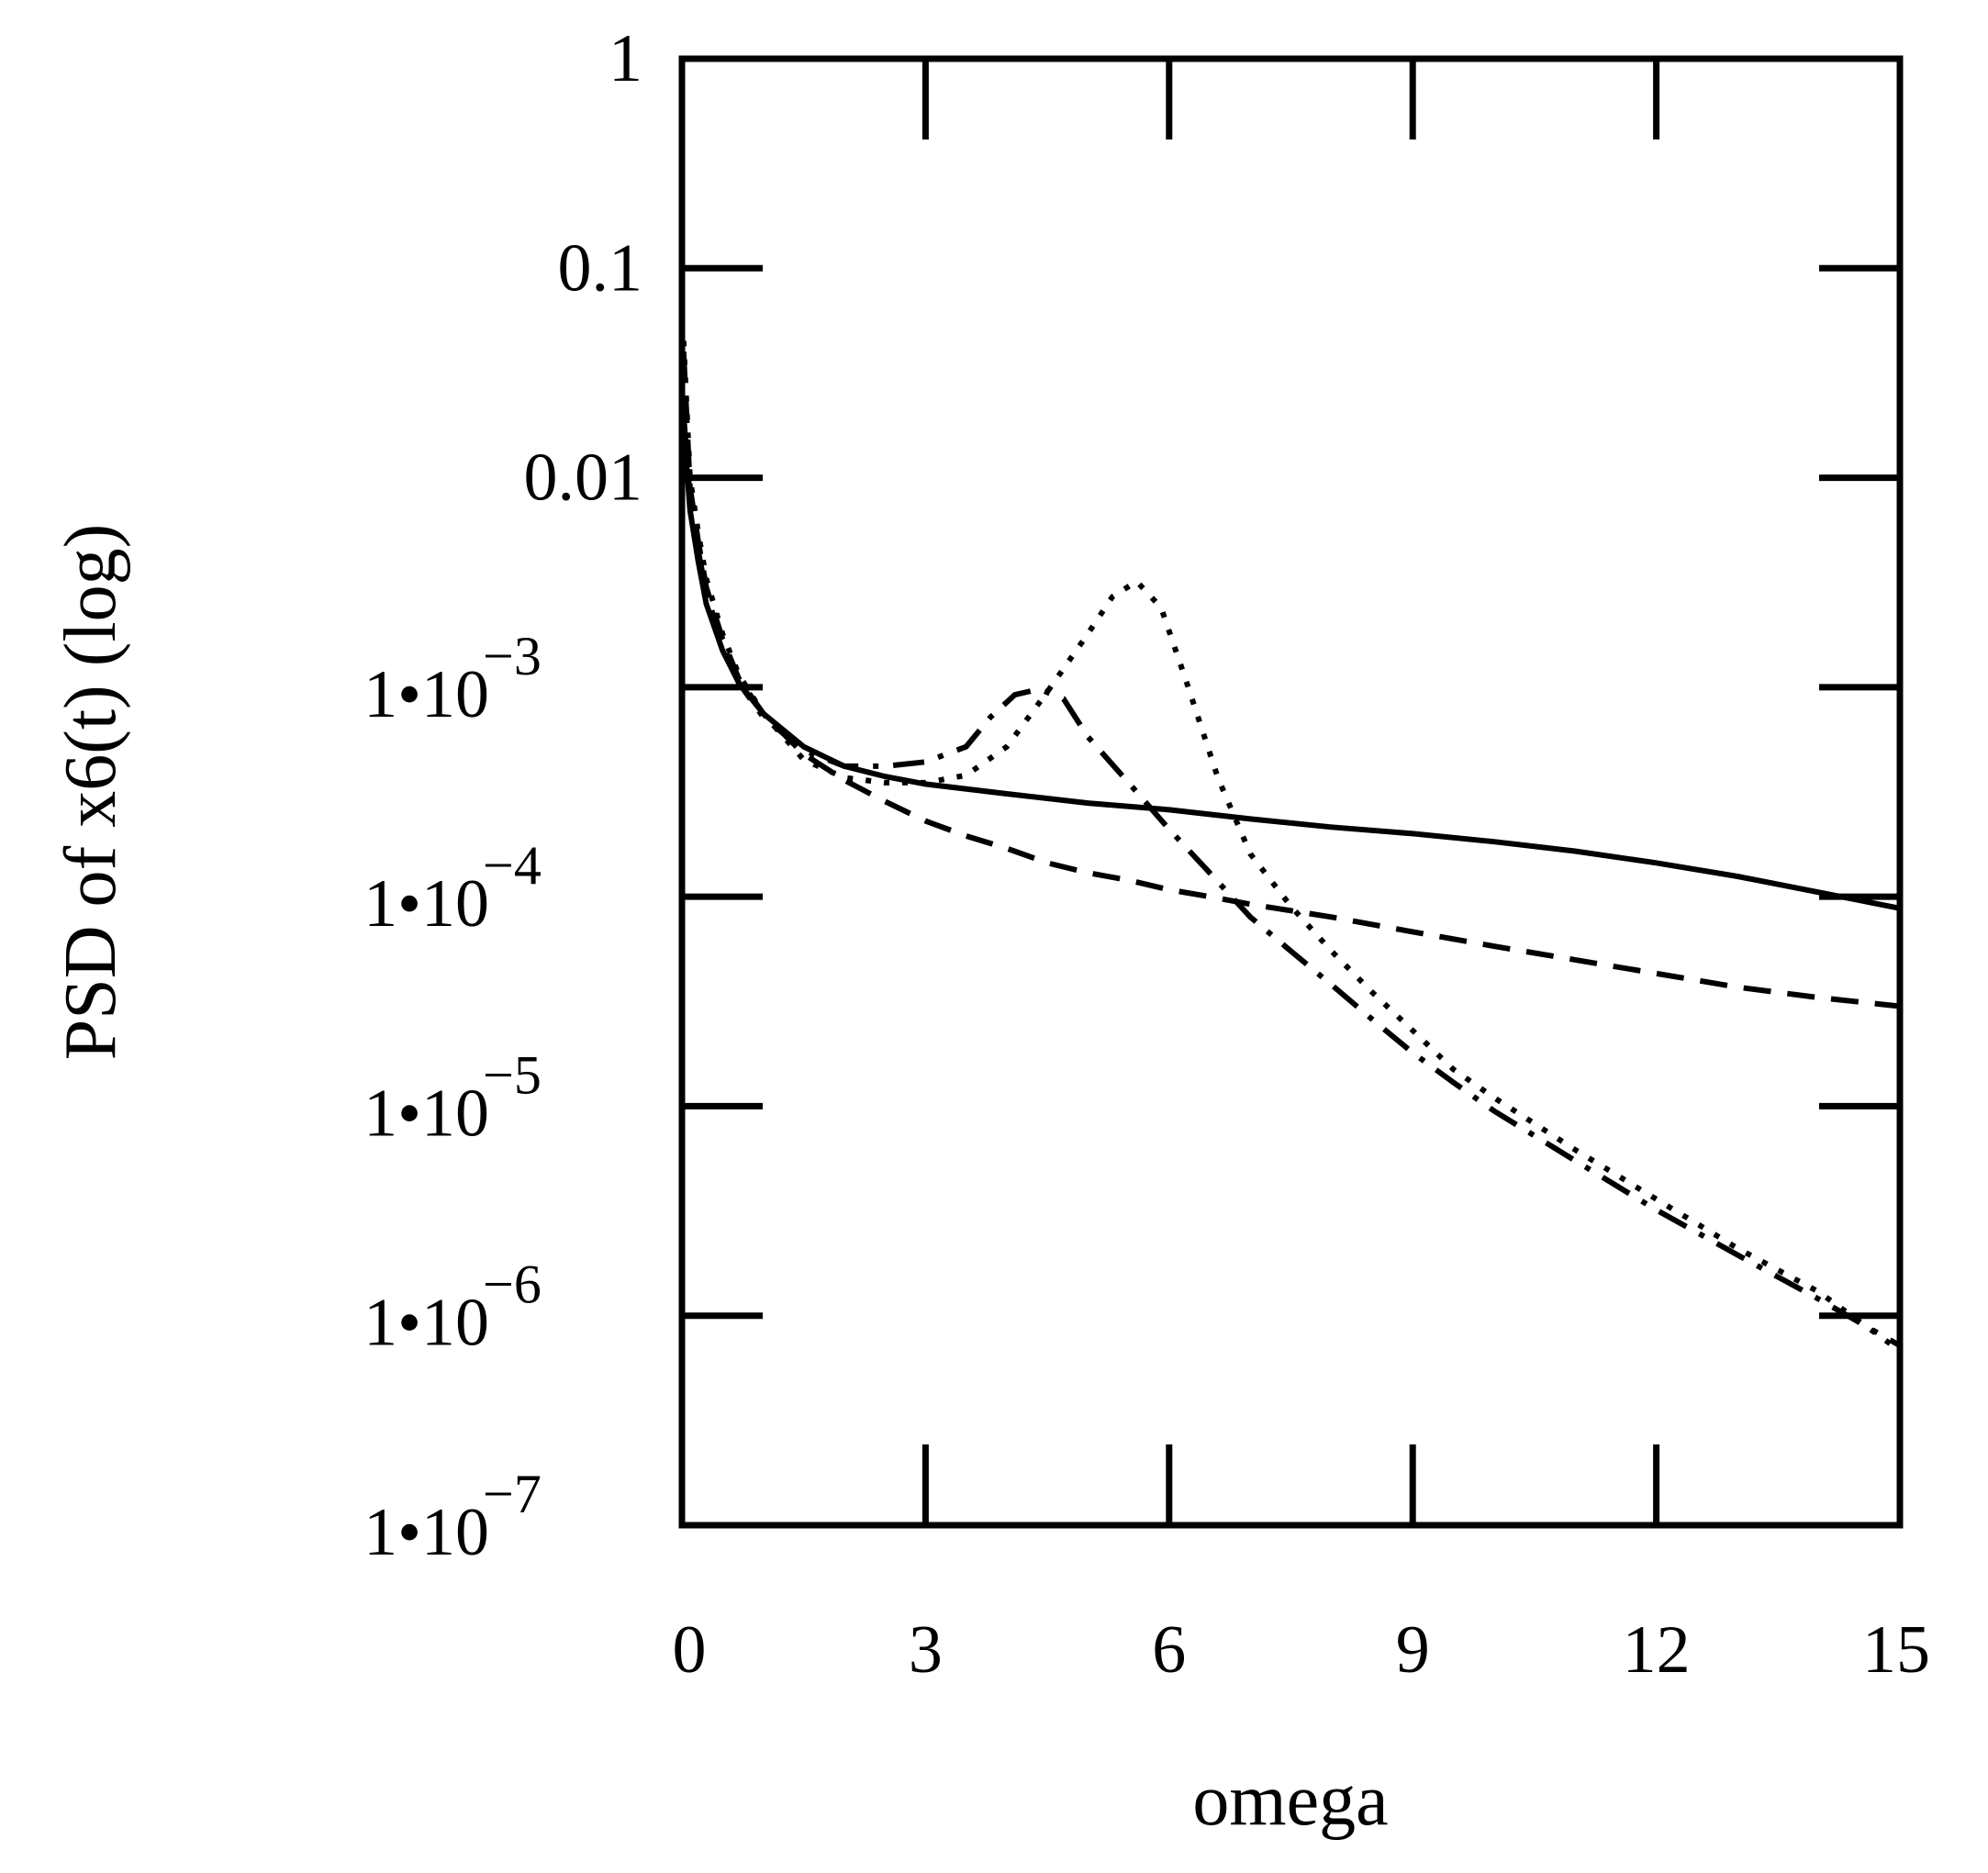 This screenshot has height=1873, width=1988. What do you see at coordinates (512, 1494) in the screenshot?
I see `y-tick-exponent: −7` at bounding box center [512, 1494].